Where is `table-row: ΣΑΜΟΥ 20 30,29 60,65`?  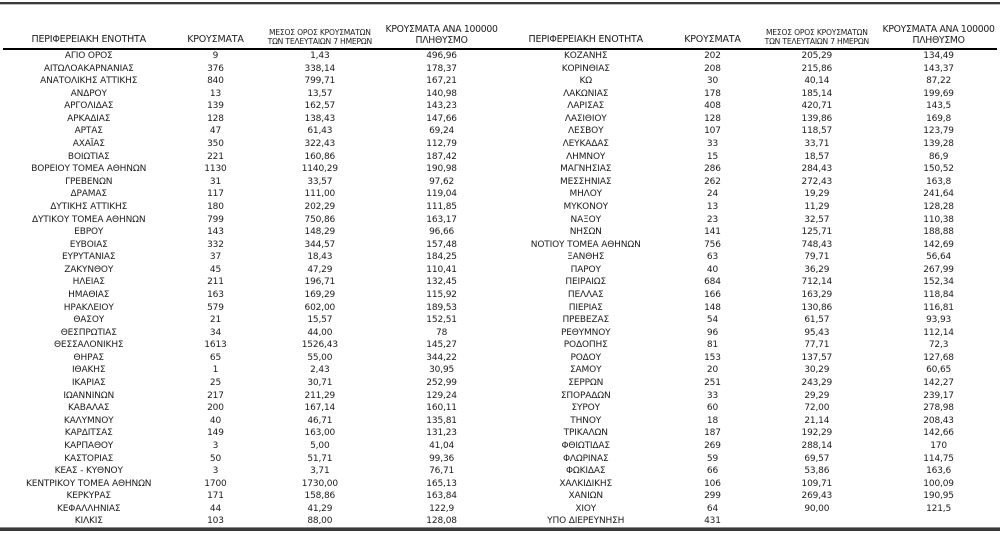
table-row: ΣΑΜΟΥ 20 30,29 60,65 is located at coordinates (761, 370).